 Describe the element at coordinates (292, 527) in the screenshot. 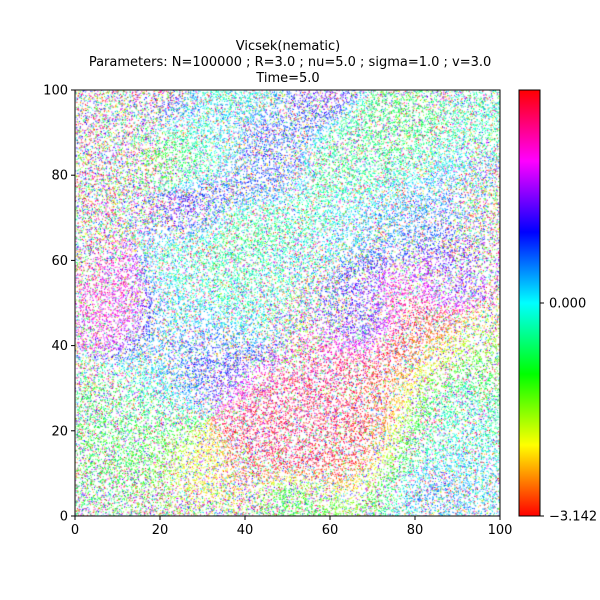

I see `x-axis: 0 20 40 60 80 100` at that location.